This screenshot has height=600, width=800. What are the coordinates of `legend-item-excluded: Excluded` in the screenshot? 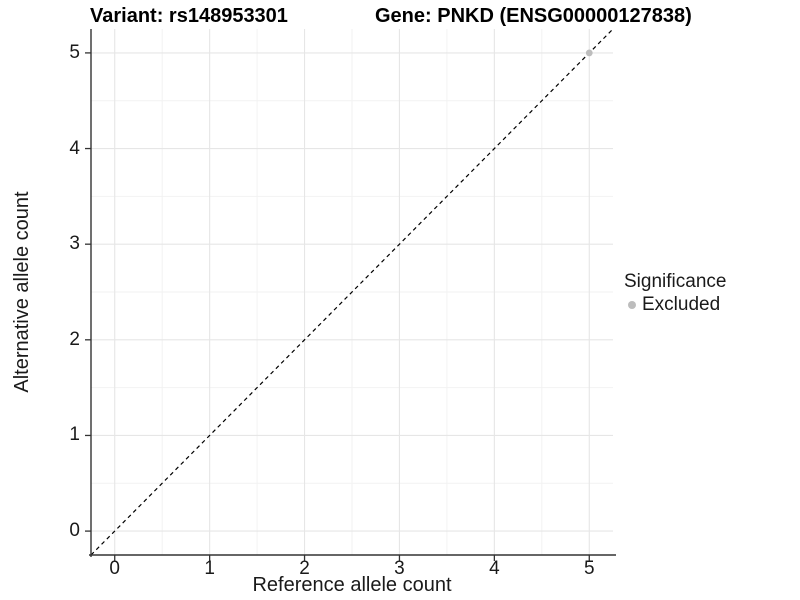 It's located at (710, 304).